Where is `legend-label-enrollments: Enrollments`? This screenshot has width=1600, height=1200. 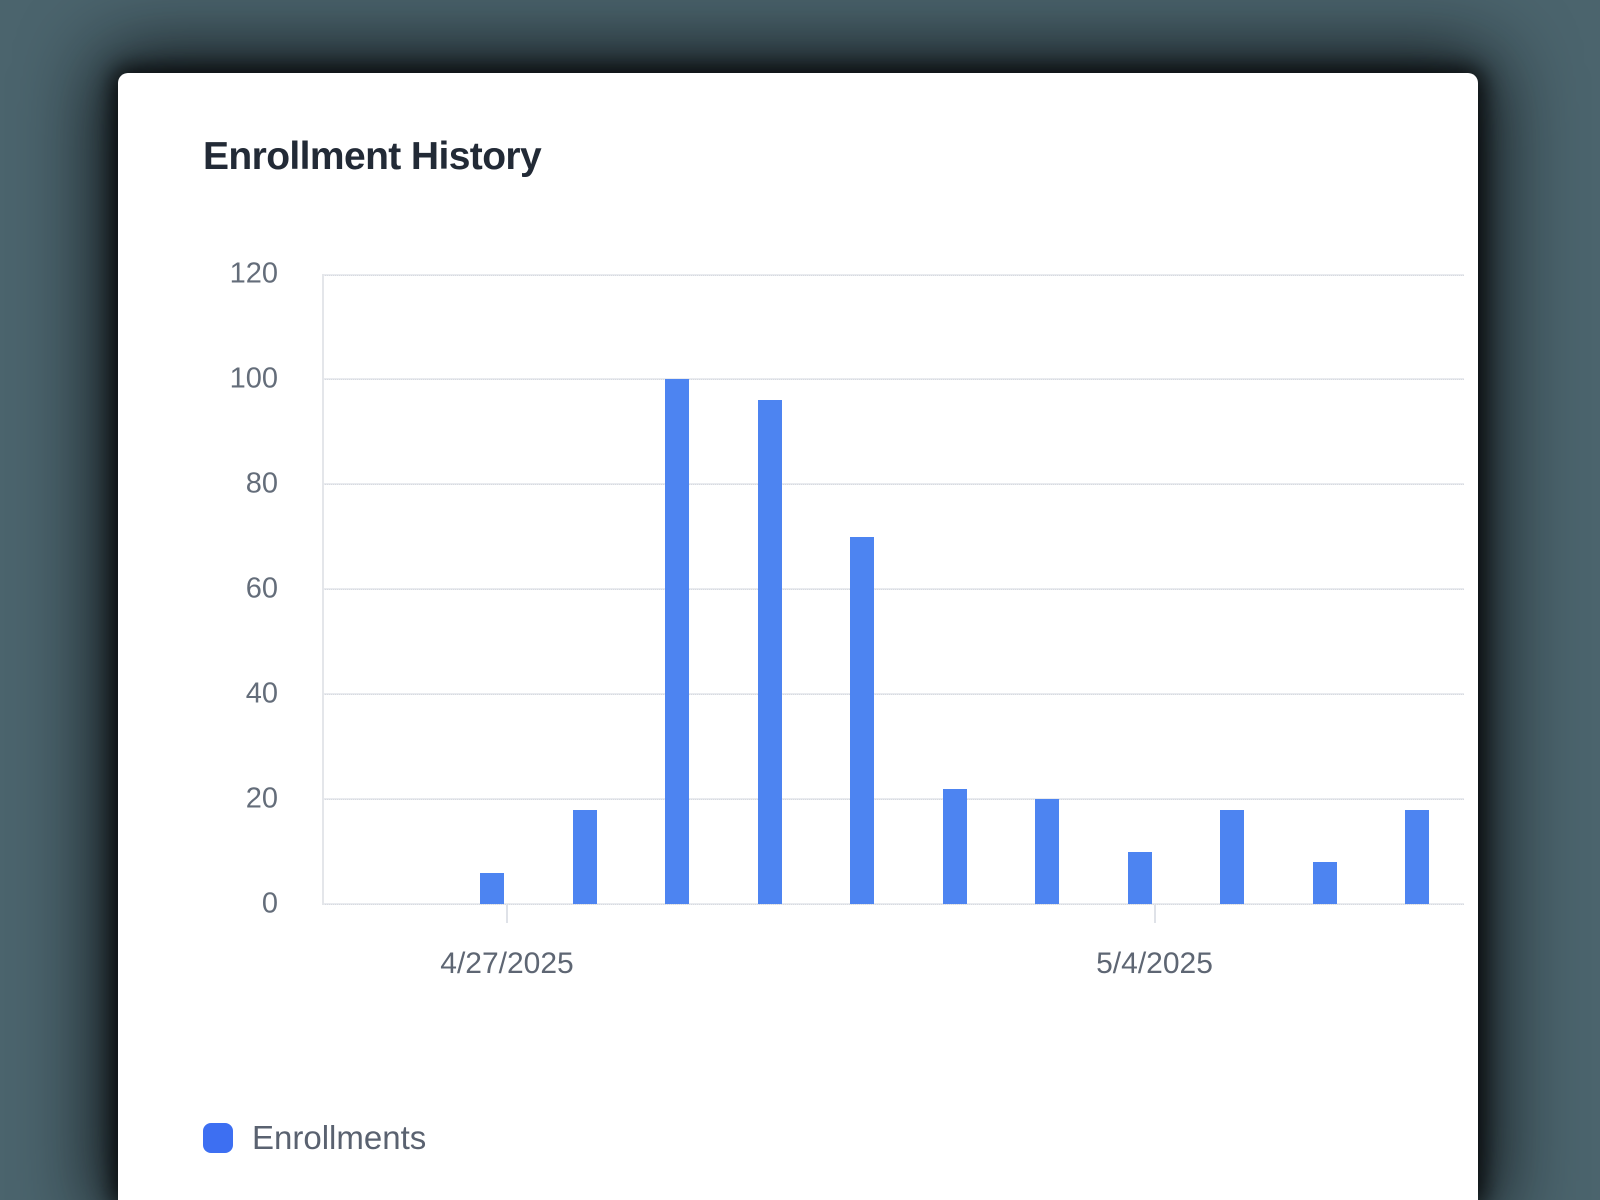
legend-label-enrollments: Enrollments is located at coordinates (339, 1137).